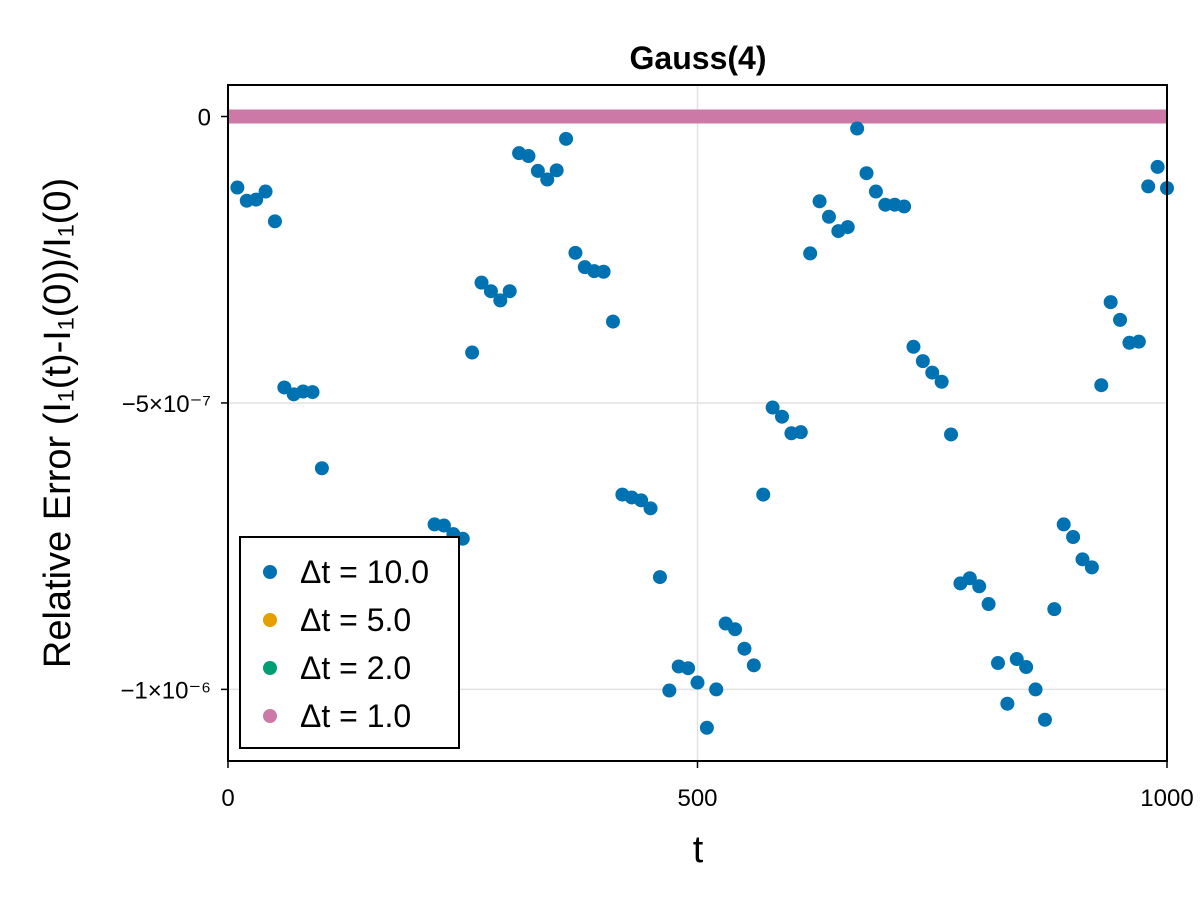 Image resolution: width=1200 pixels, height=900 pixels. What do you see at coordinates (364, 572) in the screenshot?
I see `legend-label: Δt = 10.0` at bounding box center [364, 572].